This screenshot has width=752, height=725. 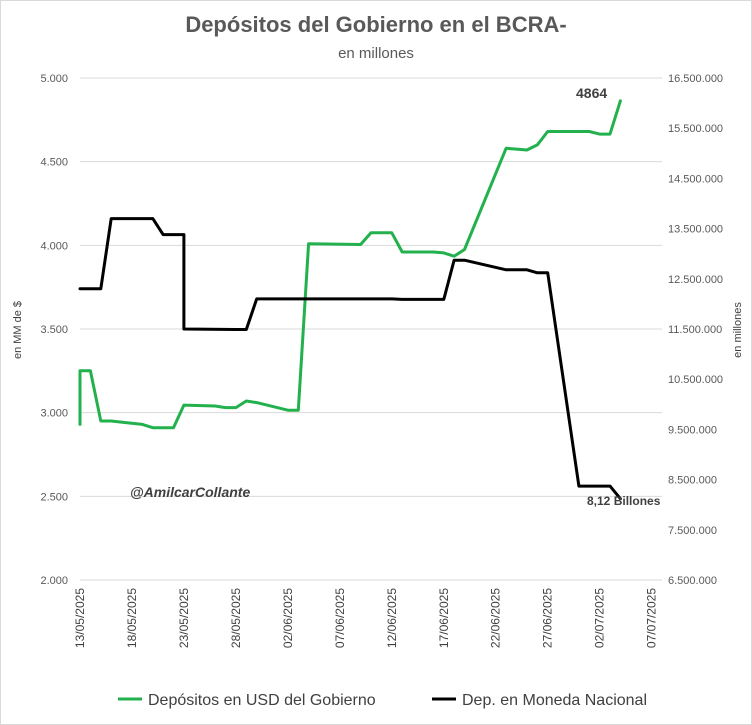 I want to click on x-tick-label: 18/05/2025, so click(x=132, y=618).